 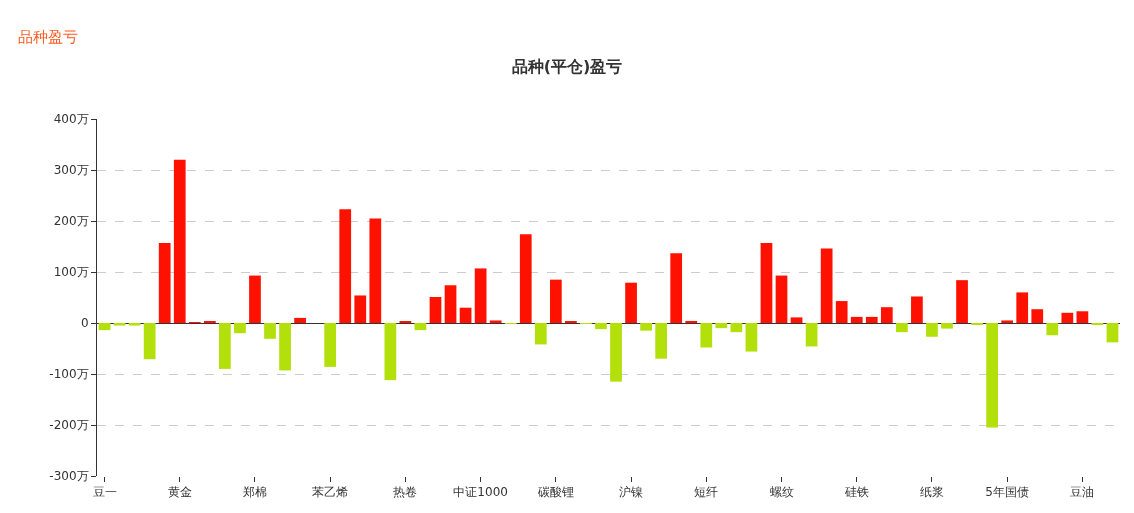 I want to click on x-tick-label: 黄金, so click(x=179, y=492).